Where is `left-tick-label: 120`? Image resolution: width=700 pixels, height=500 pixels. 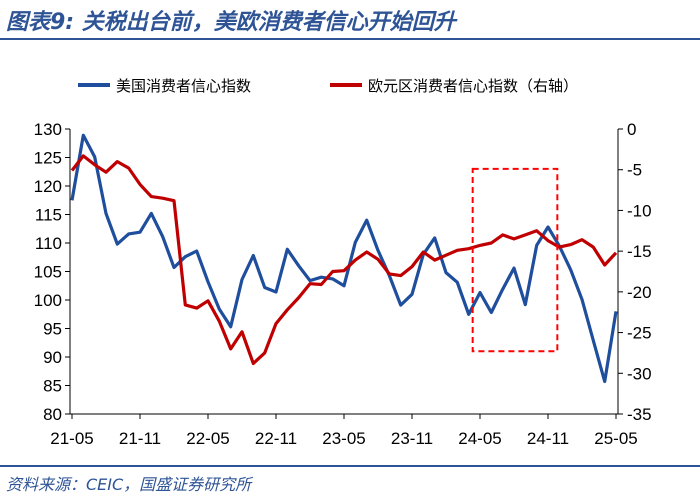
left-tick-label: 120 is located at coordinates (48, 186).